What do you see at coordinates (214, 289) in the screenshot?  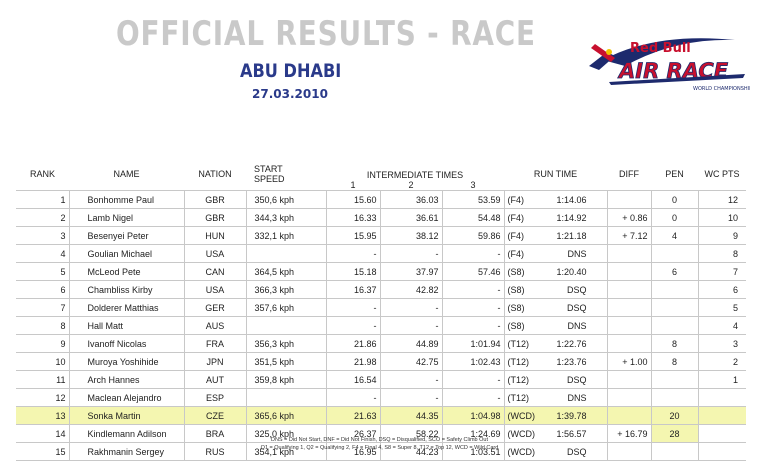 I see `cell-nation: USA` at bounding box center [214, 289].